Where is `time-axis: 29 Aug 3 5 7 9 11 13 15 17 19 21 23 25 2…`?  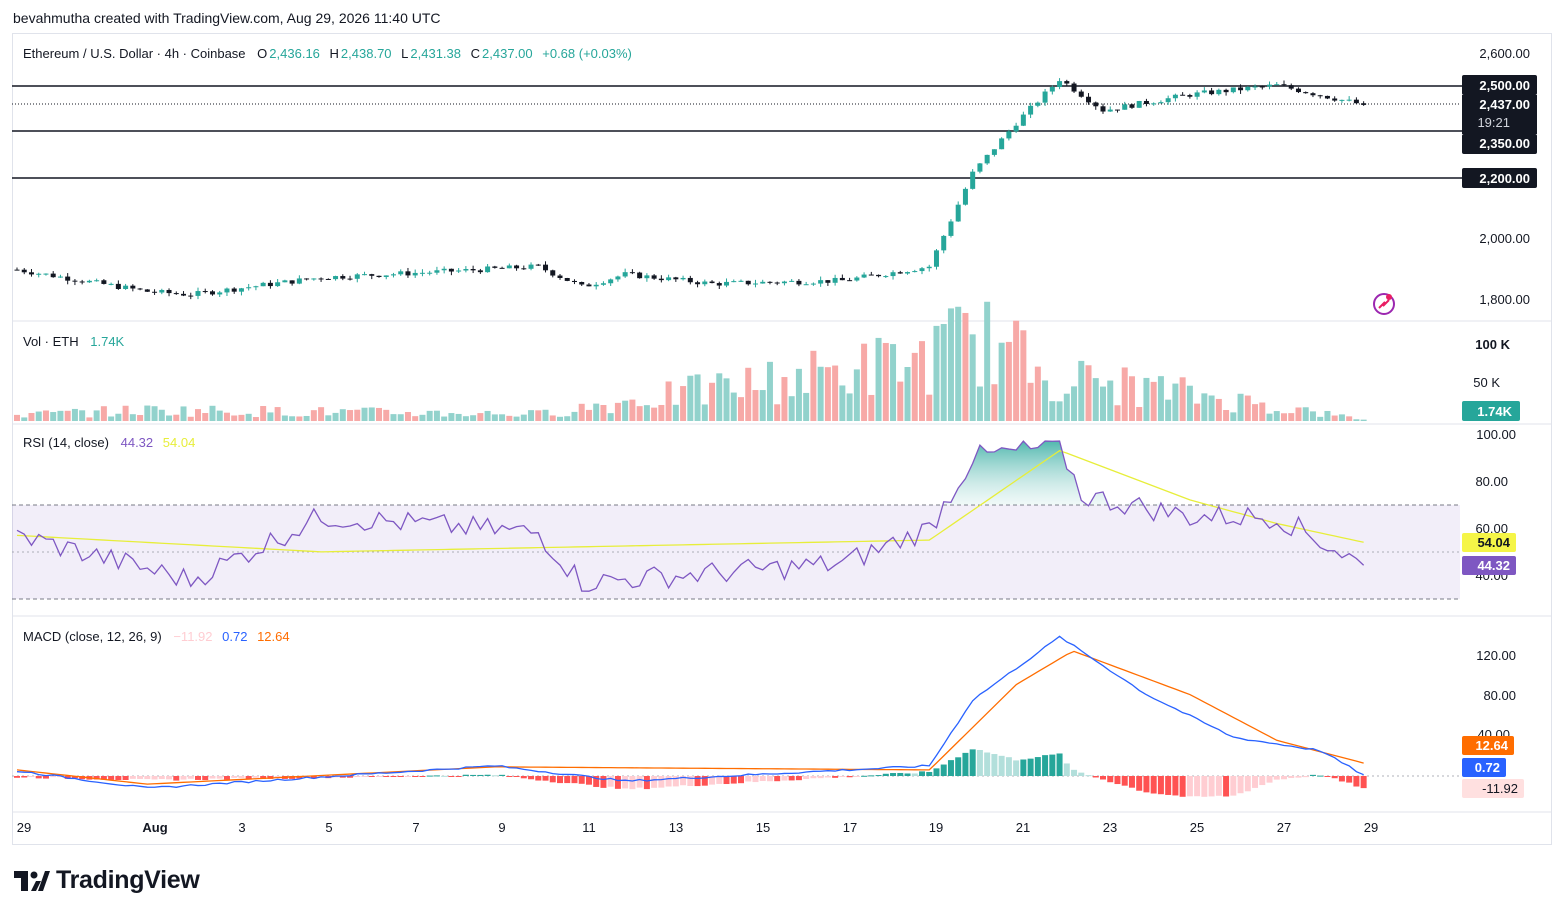 time-axis: 29 Aug 3 5 7 9 11 13 15 17 19 21 23 25 2… is located at coordinates (697, 827).